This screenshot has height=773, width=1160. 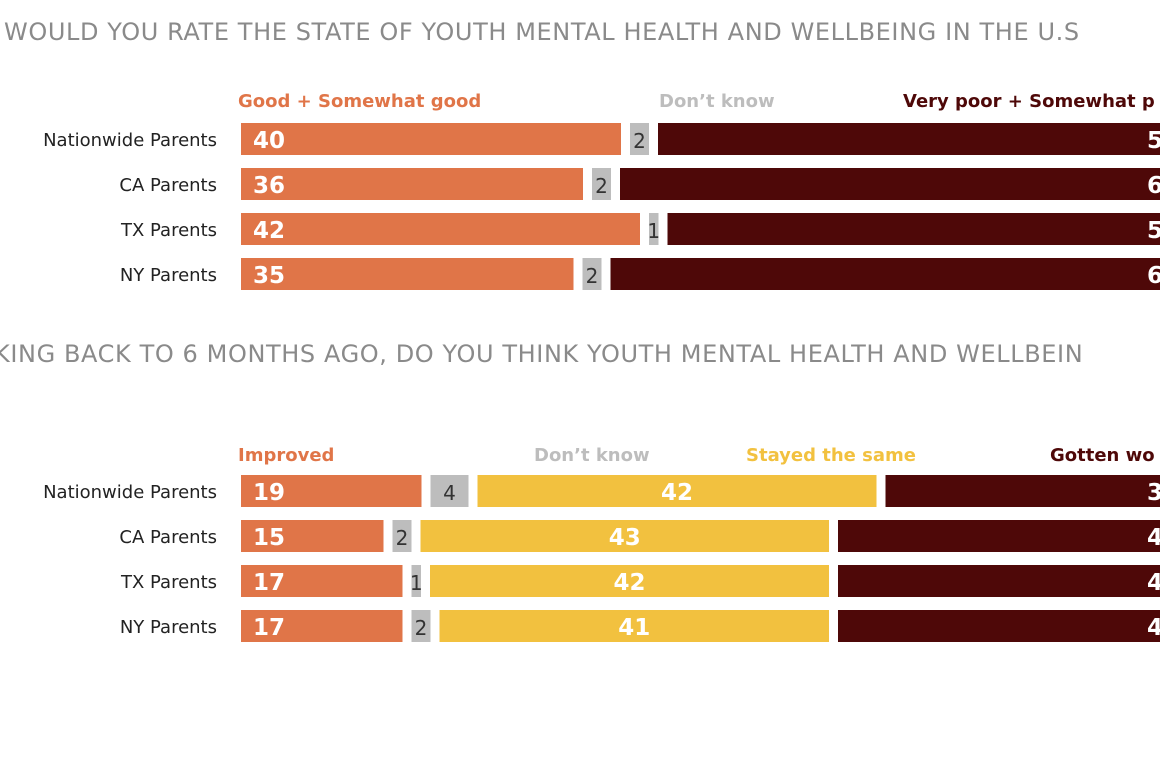 I want to click on chart-2-value-label-2-3: 1, so click(x=416, y=583).